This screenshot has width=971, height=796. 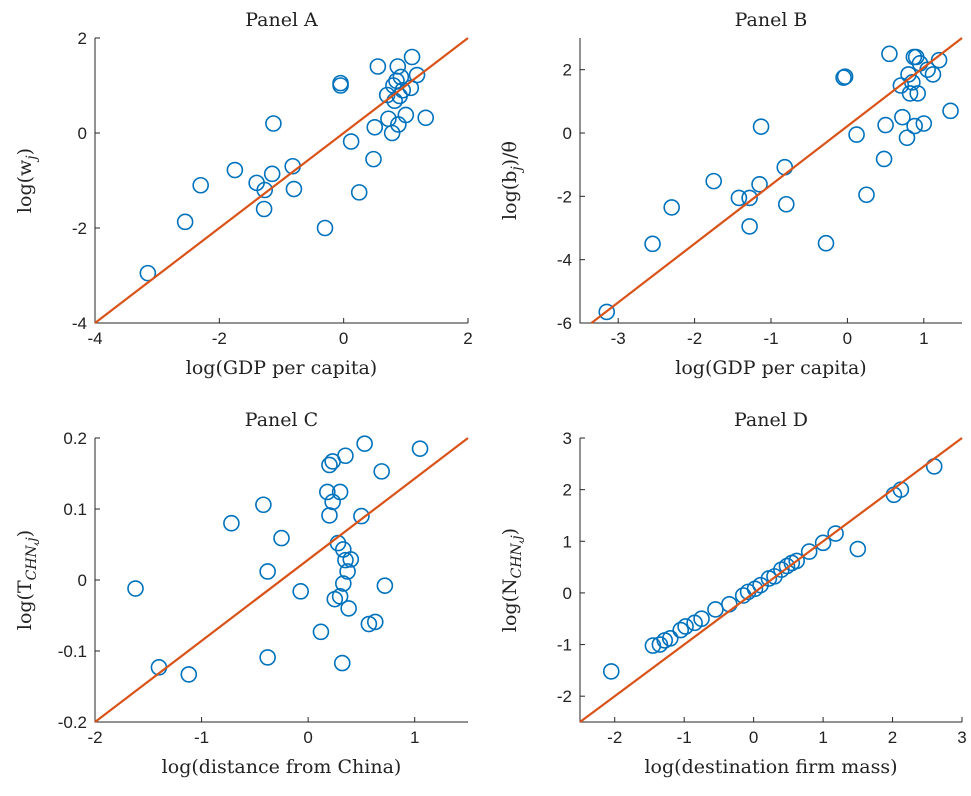 What do you see at coordinates (281, 20) in the screenshot?
I see `panel-title: Panel A` at bounding box center [281, 20].